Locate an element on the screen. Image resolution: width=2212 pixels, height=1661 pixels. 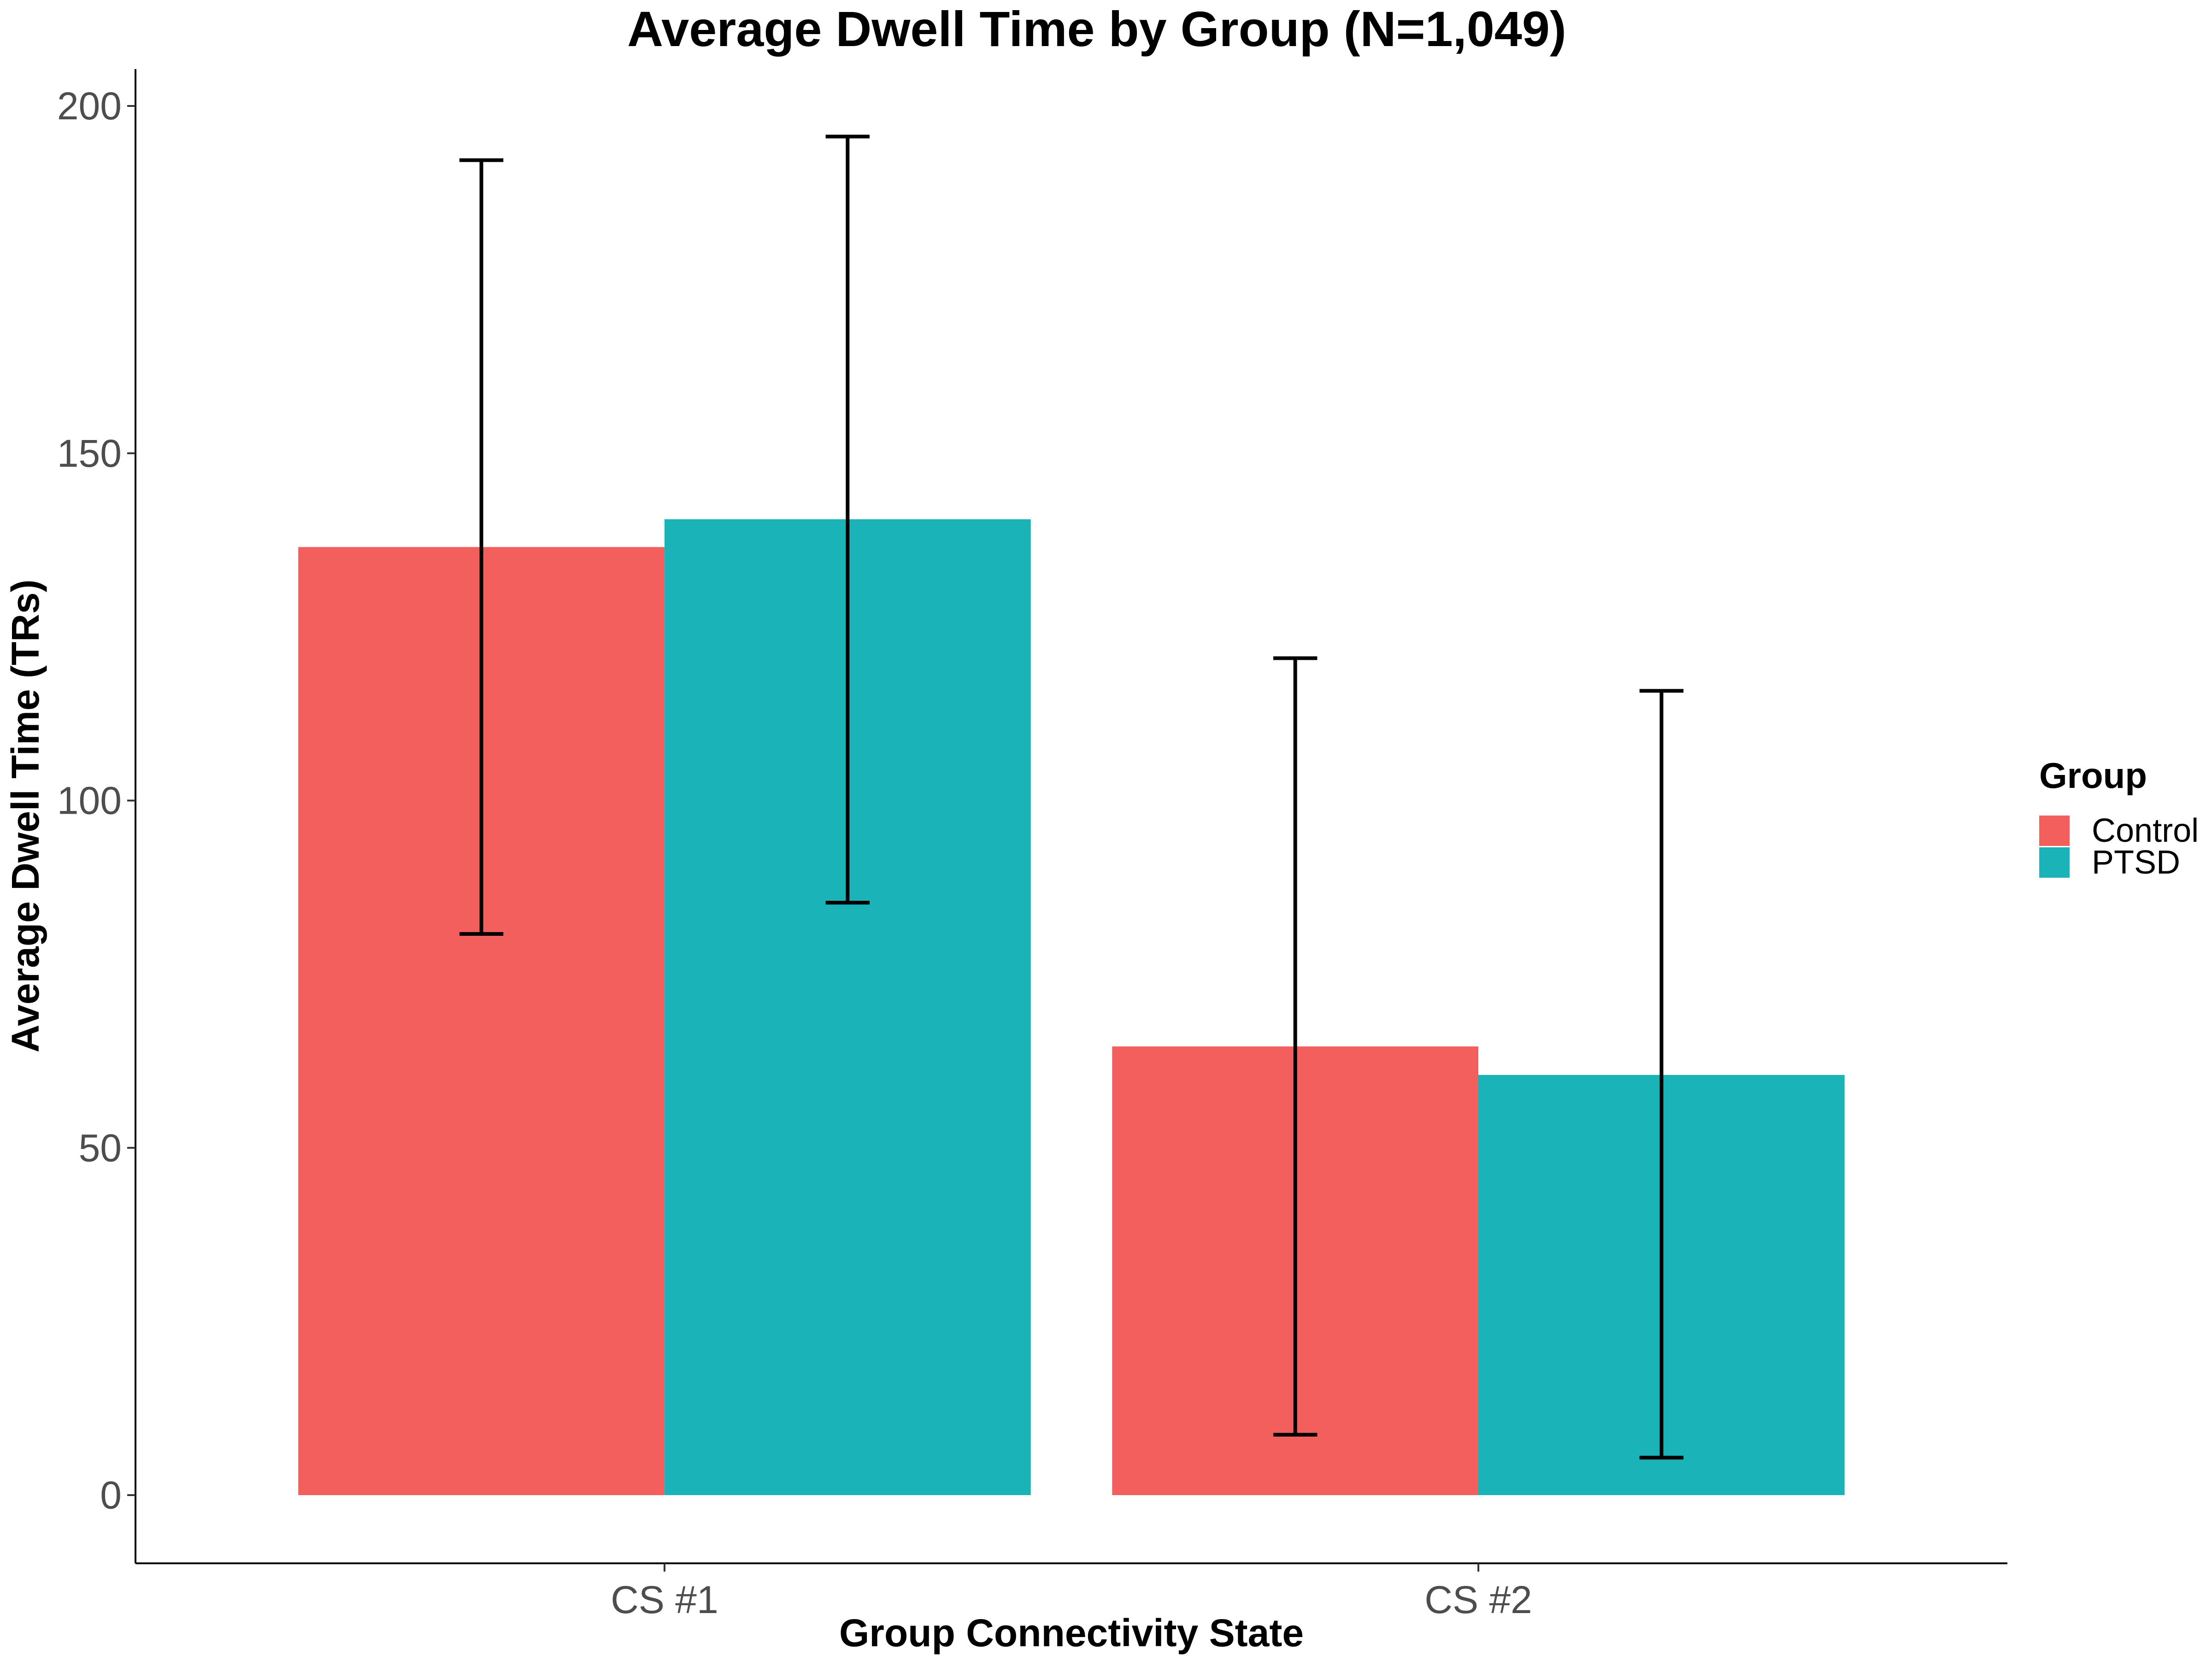
x-axis-title: Group Connectivity State is located at coordinates (1071, 1633).